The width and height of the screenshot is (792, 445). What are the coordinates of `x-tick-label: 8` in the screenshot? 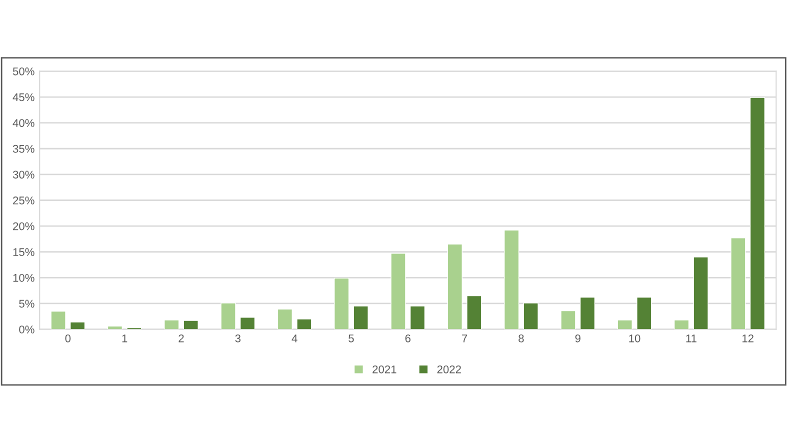 It's located at (521, 338).